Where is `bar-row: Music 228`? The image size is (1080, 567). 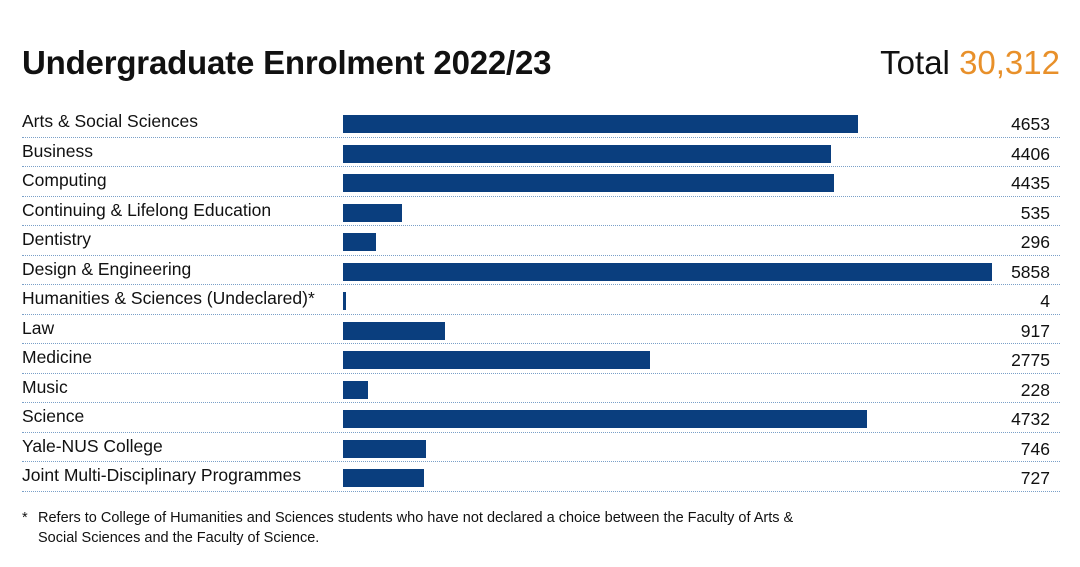
bar-row: Music 228 is located at coordinates (541, 388).